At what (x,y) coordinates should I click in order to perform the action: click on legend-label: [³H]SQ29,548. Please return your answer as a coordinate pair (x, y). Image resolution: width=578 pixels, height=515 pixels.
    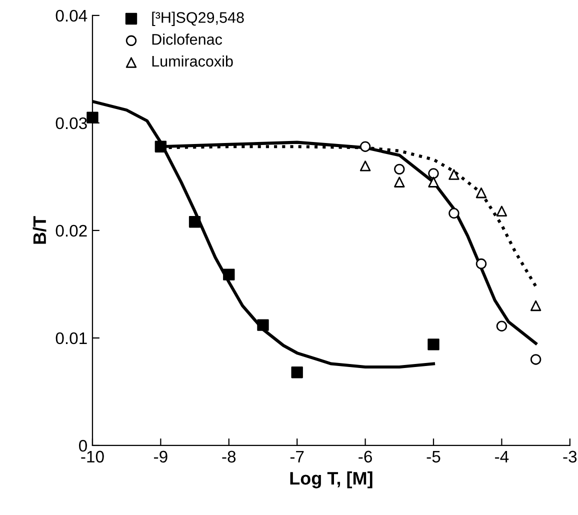
    Looking at the image, I should click on (198, 19).